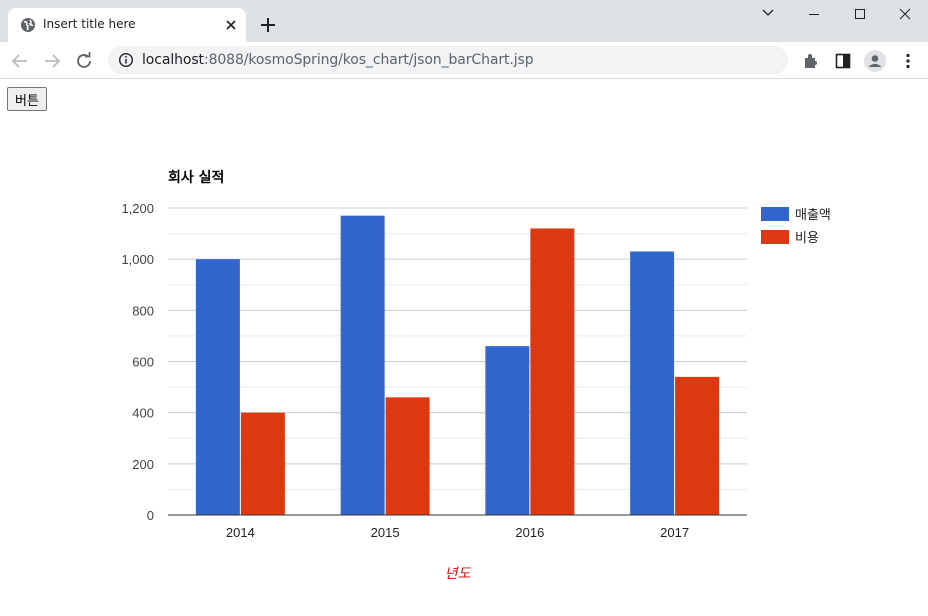 This screenshot has height=616, width=928. Describe the element at coordinates (240, 532) in the screenshot. I see `x-tick-label: 2014` at that location.